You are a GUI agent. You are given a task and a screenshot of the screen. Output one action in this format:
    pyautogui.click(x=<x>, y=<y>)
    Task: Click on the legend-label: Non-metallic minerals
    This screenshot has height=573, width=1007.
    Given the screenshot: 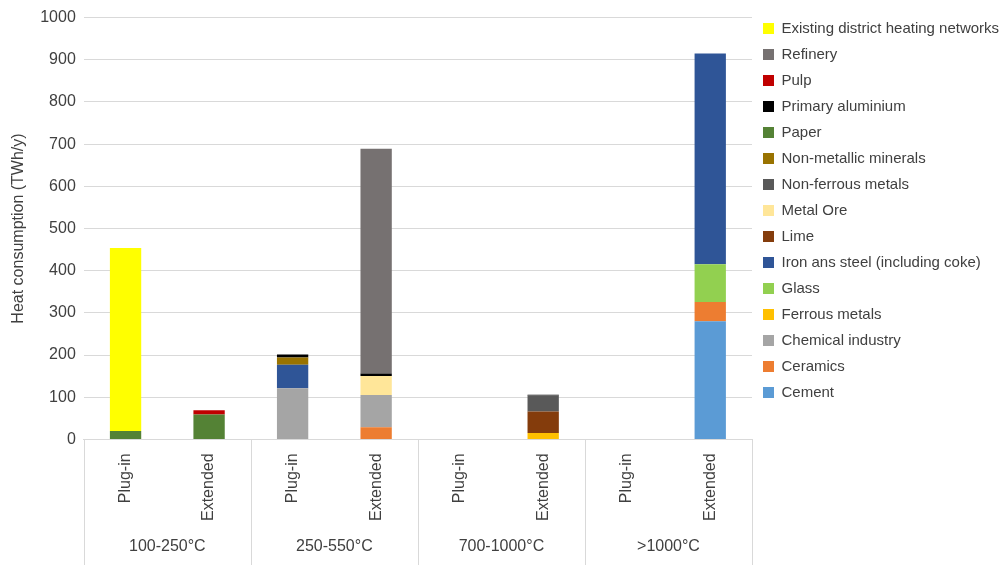 What is the action you would take?
    pyautogui.click(x=853, y=157)
    